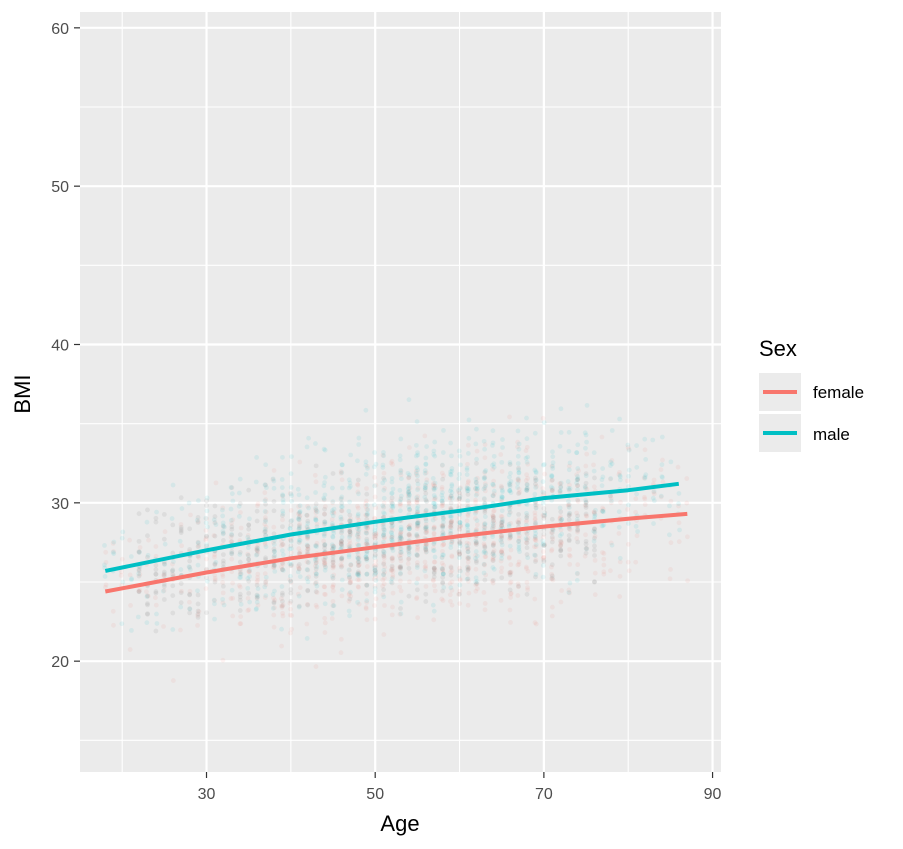 This screenshot has height=849, width=903. What do you see at coordinates (396, 537) in the screenshot?
I see `trend-lines` at bounding box center [396, 537].